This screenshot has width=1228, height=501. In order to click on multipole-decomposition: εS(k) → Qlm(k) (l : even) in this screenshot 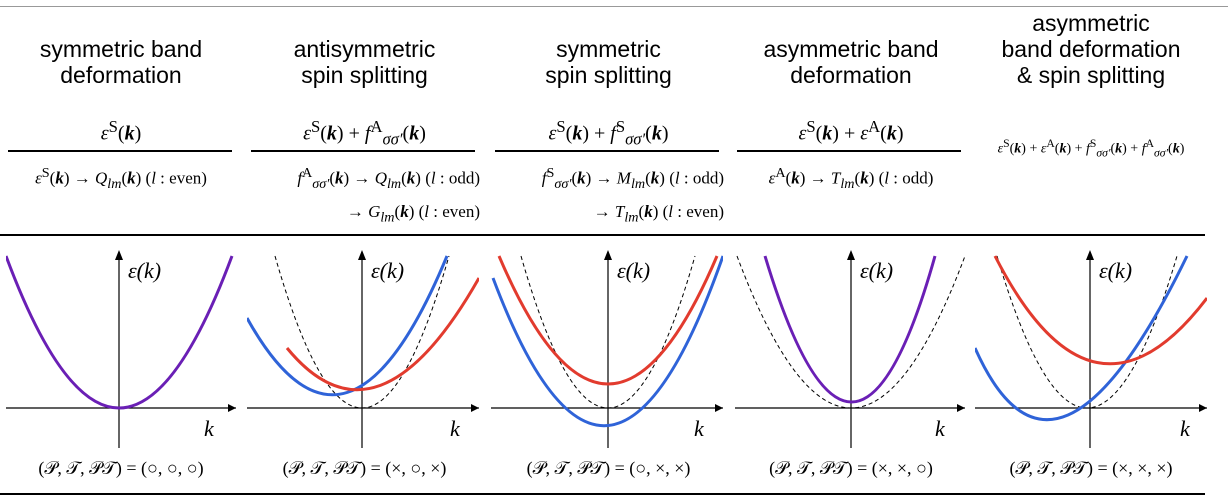, I will do `click(121, 179)`.